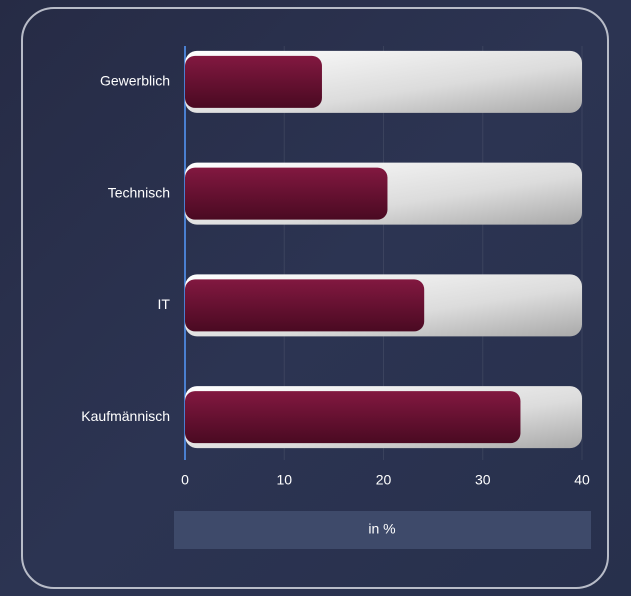  What do you see at coordinates (384, 480) in the screenshot?
I see `x-tick-label: 20` at bounding box center [384, 480].